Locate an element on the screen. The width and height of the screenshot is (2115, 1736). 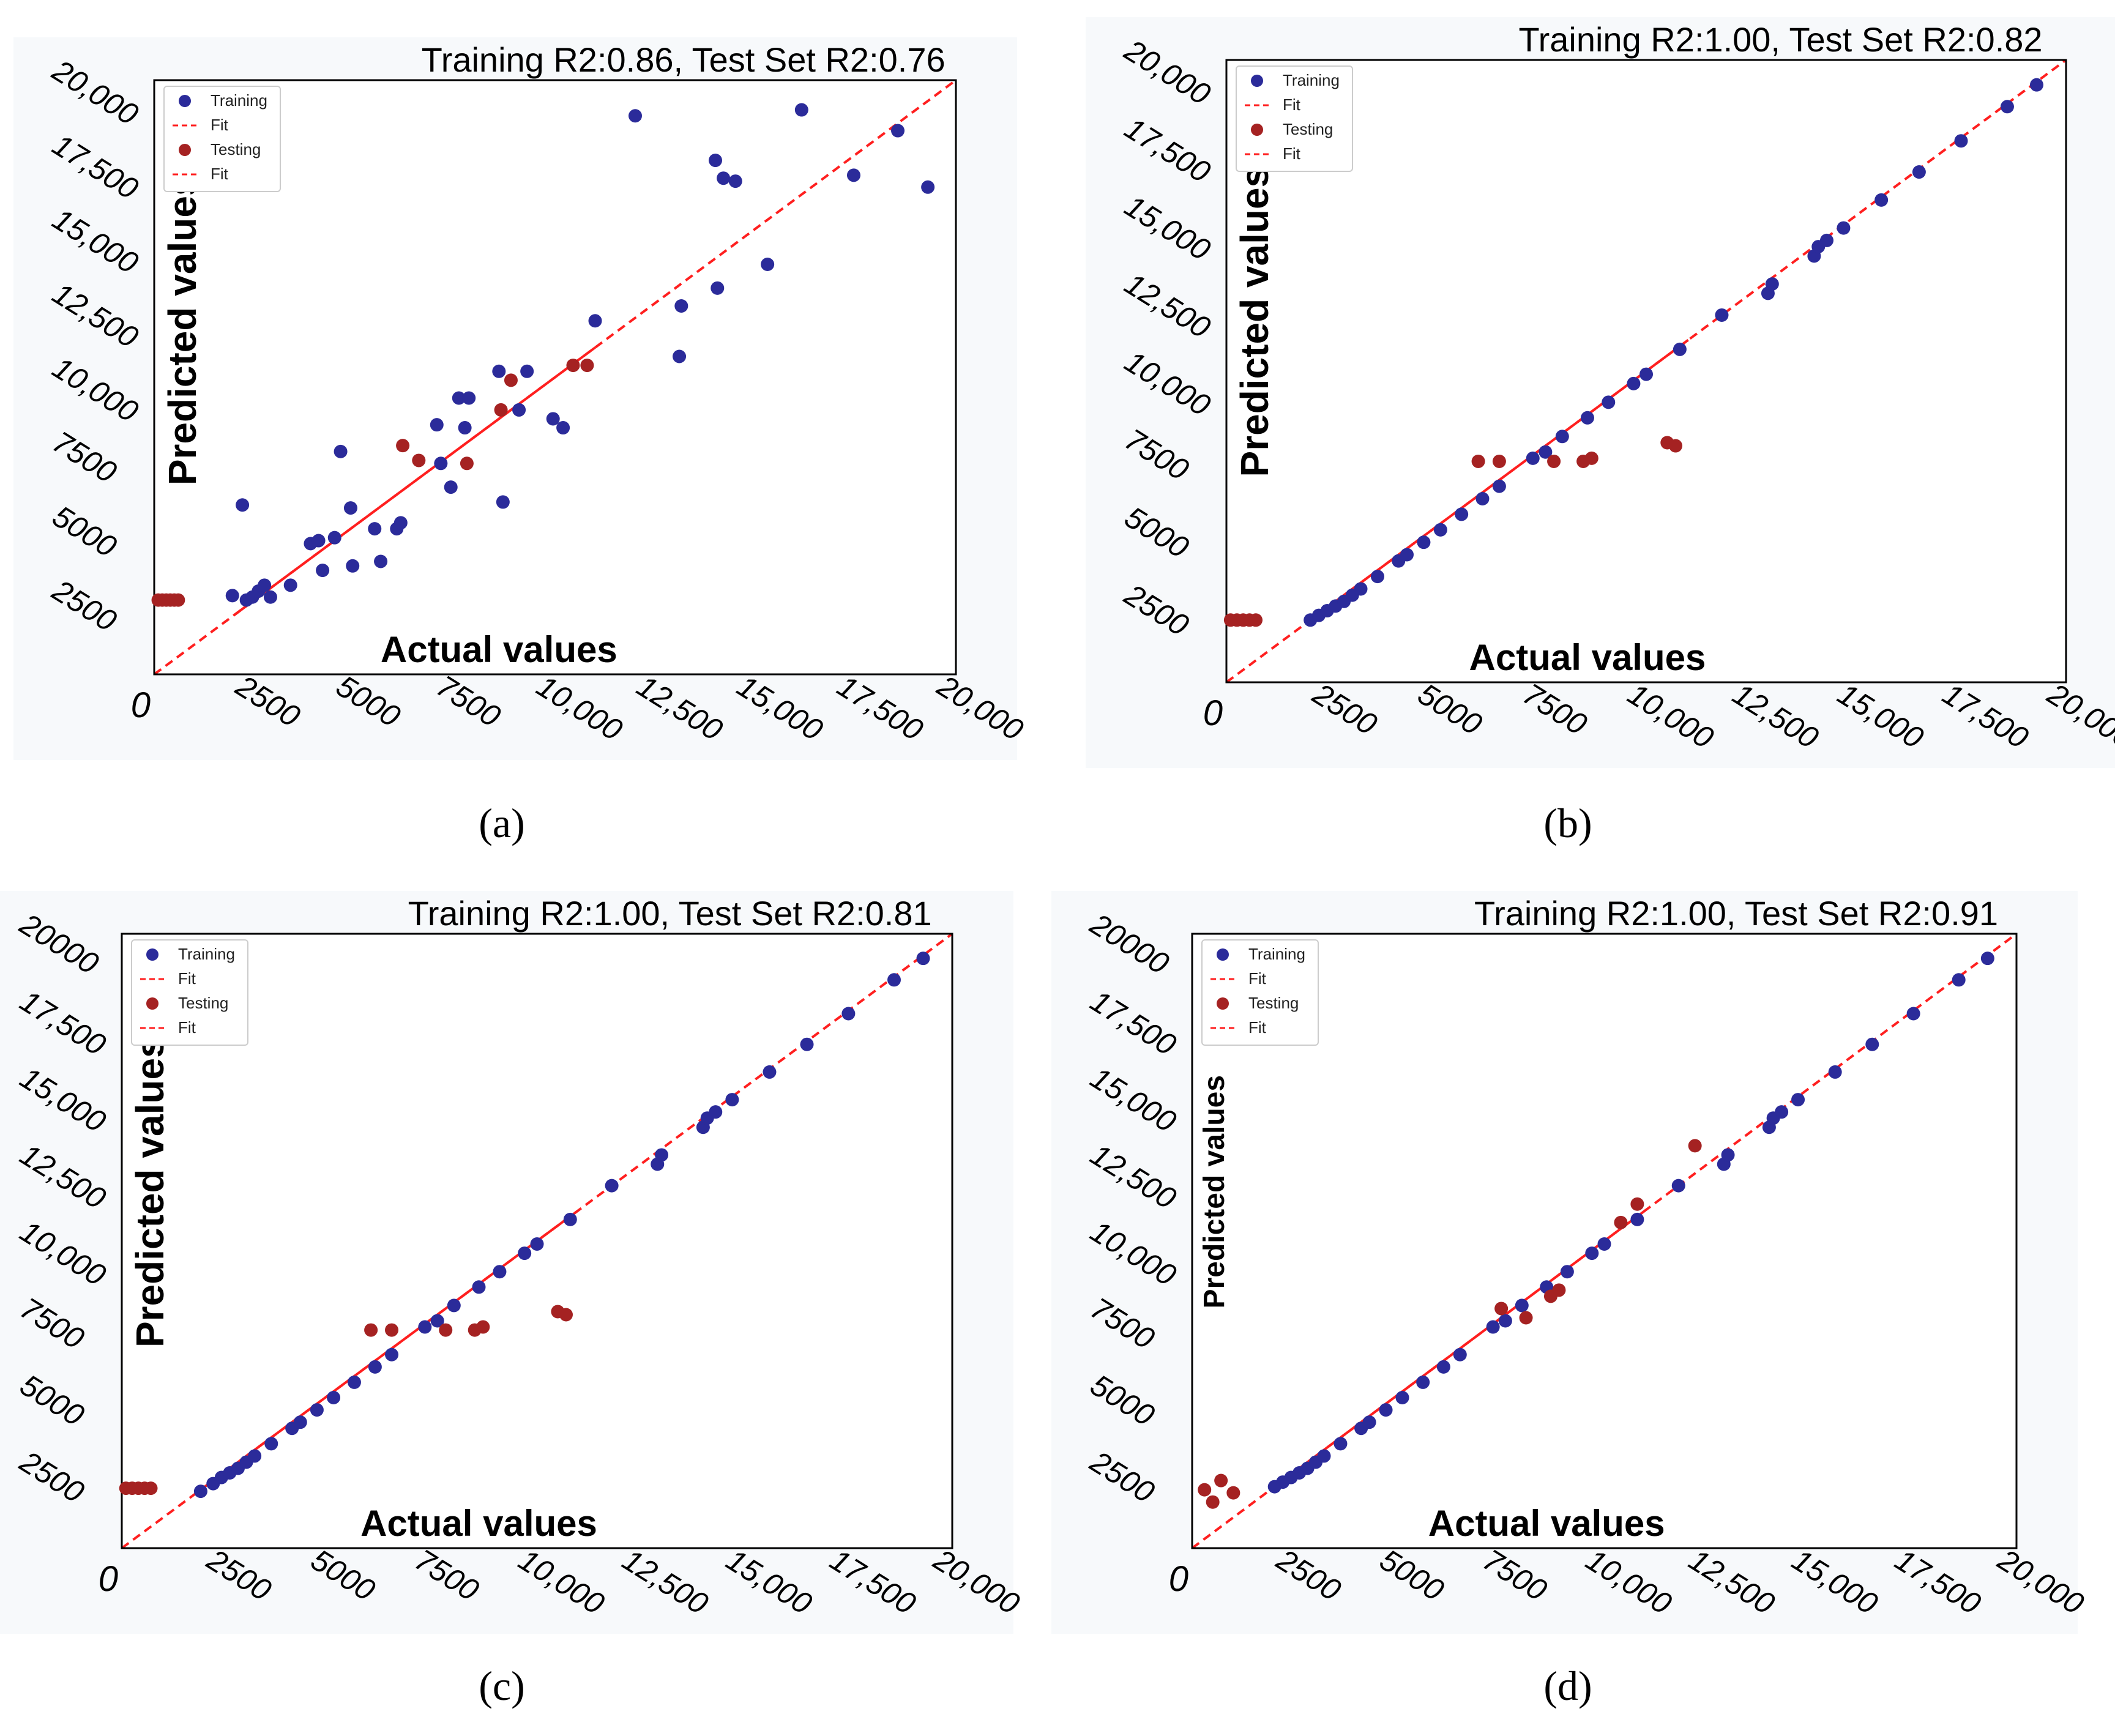
series-training is located at coordinates (1673, 352).